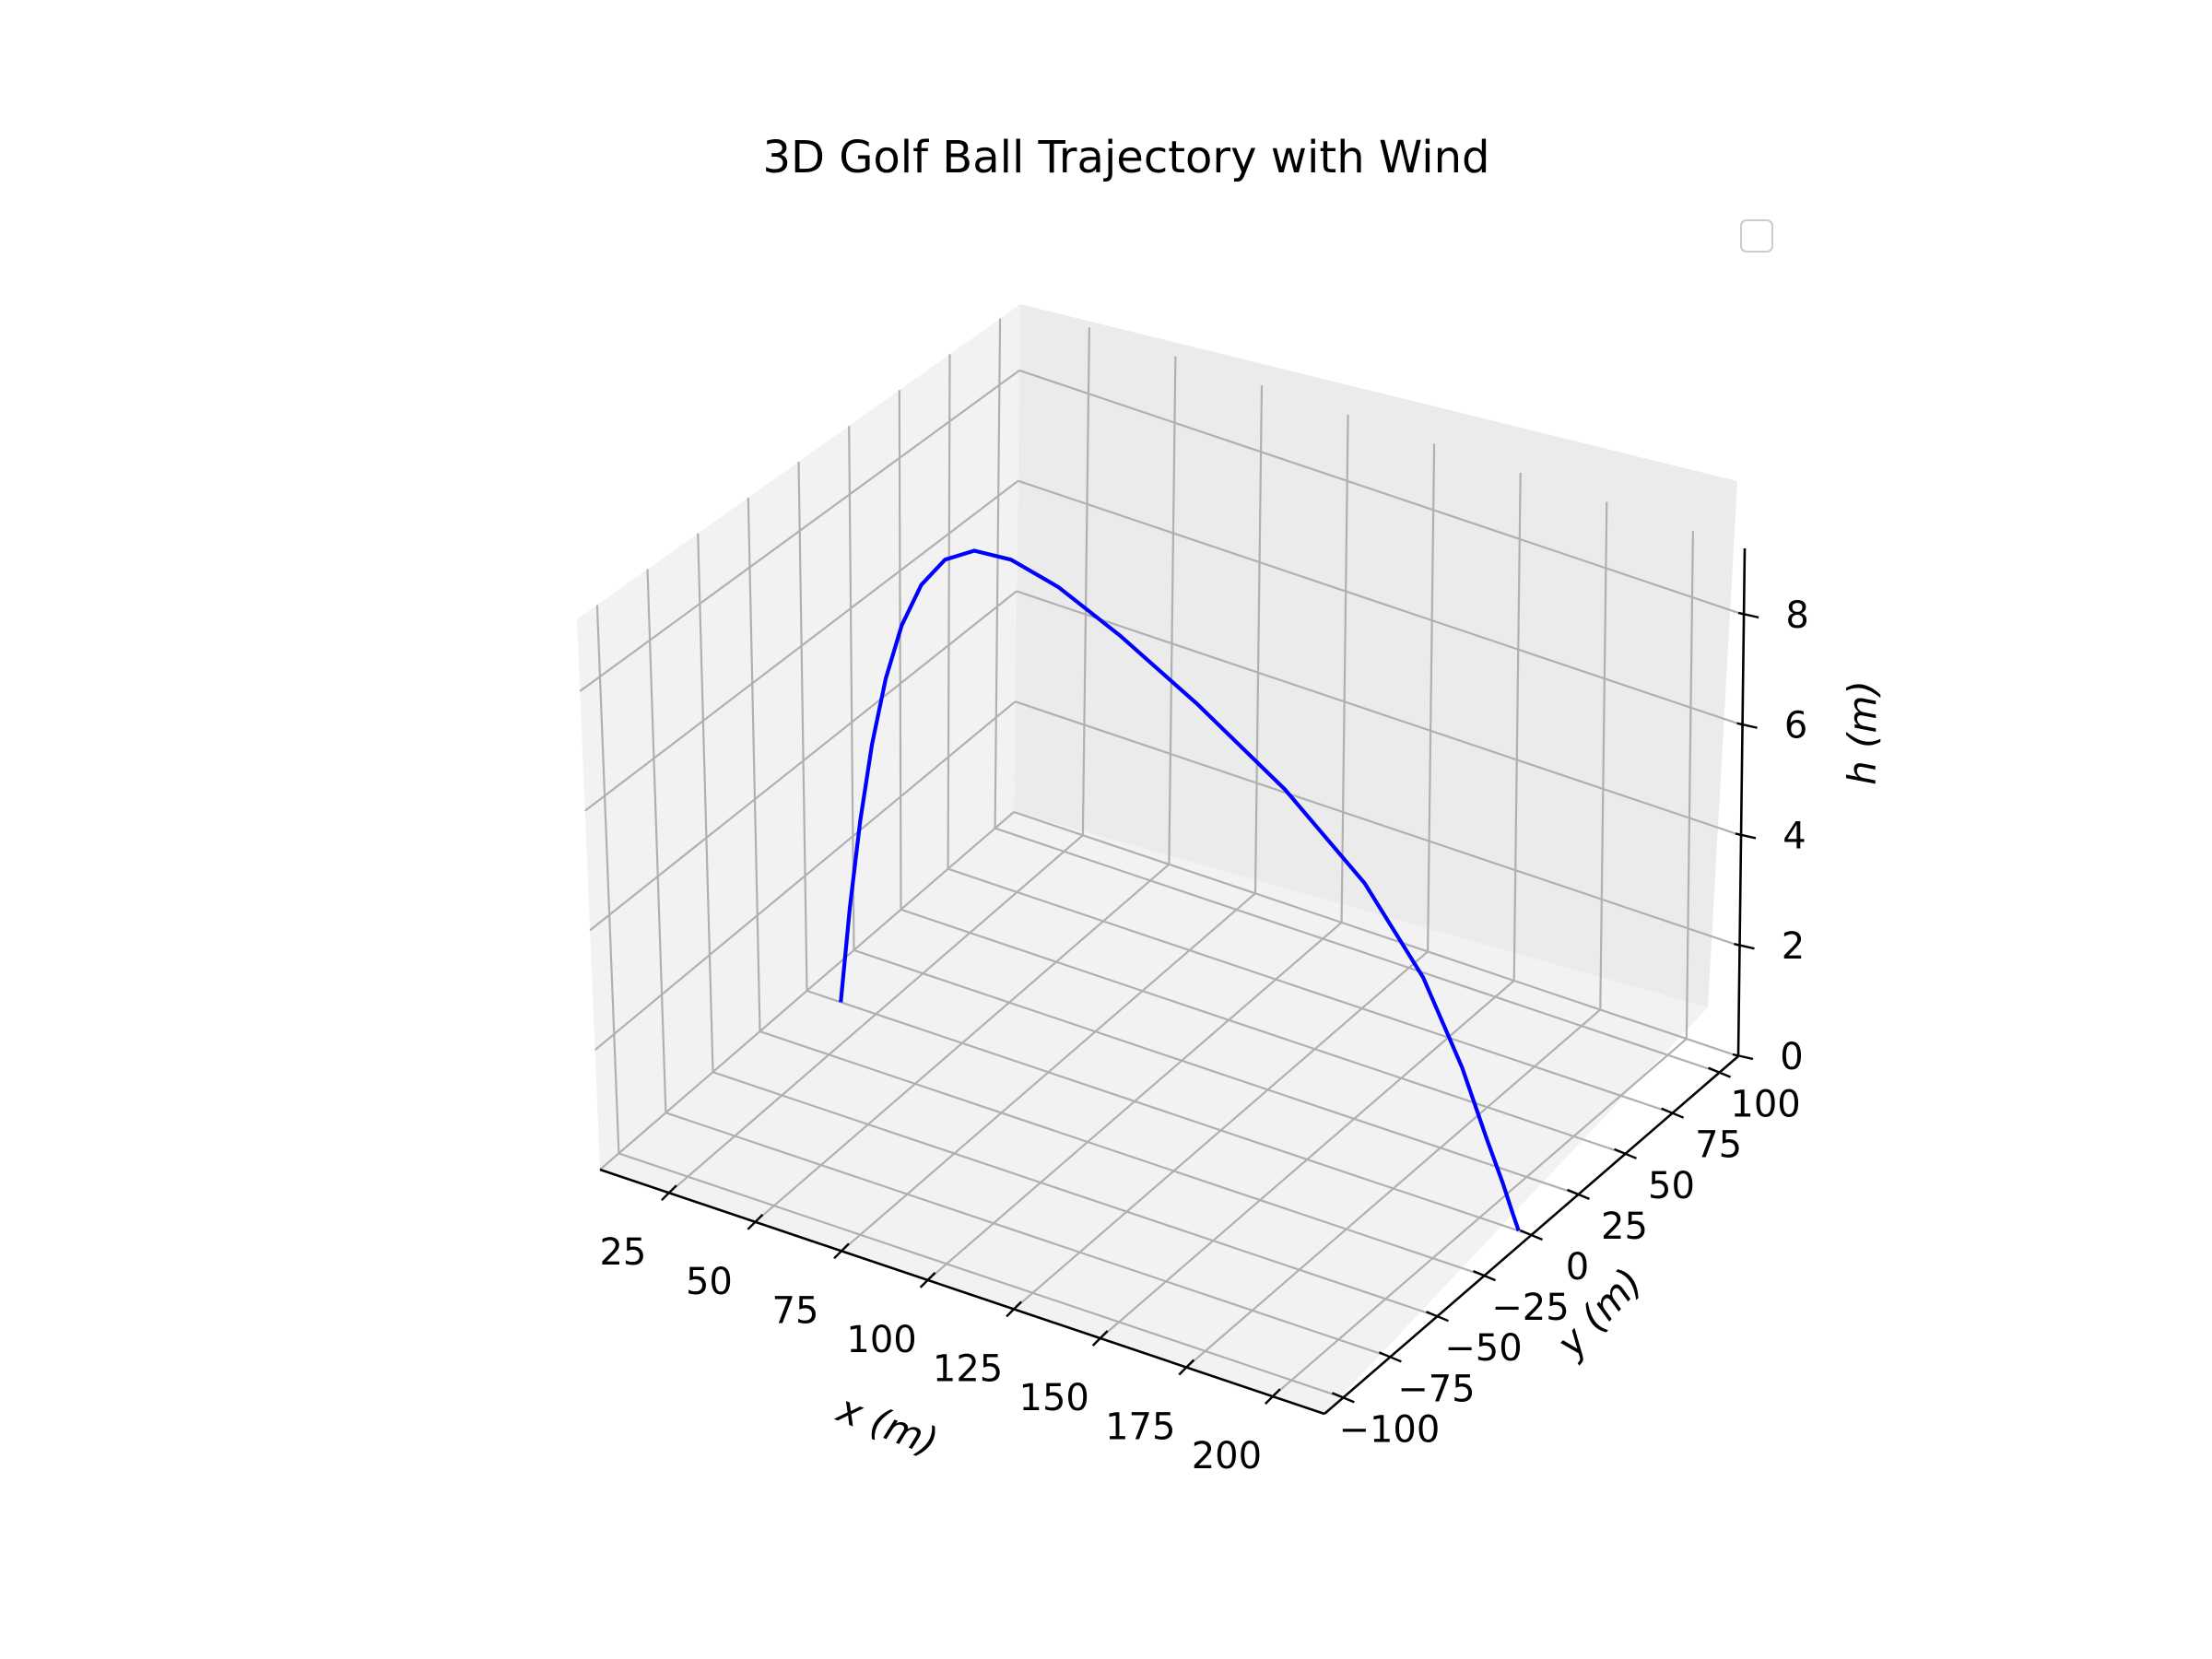  Describe the element at coordinates (881, 1340) in the screenshot. I see `x-tick-label: 100` at that location.